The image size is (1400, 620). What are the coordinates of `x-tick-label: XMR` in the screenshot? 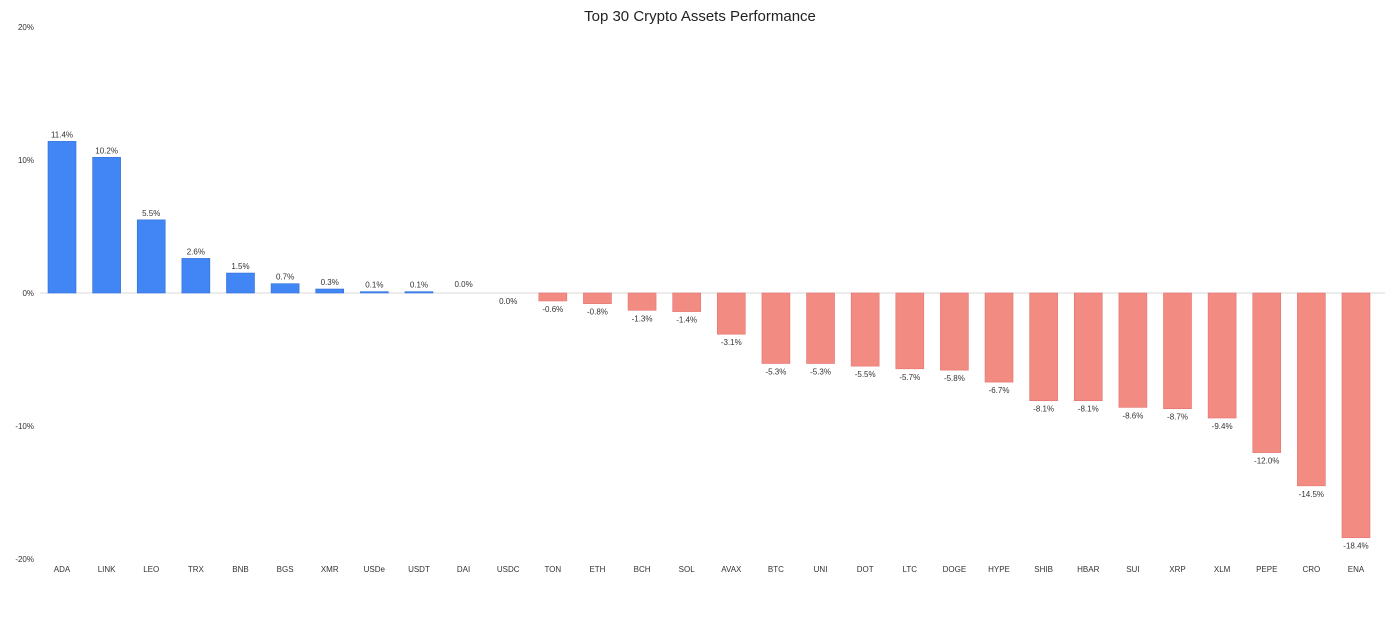 It's located at (330, 569).